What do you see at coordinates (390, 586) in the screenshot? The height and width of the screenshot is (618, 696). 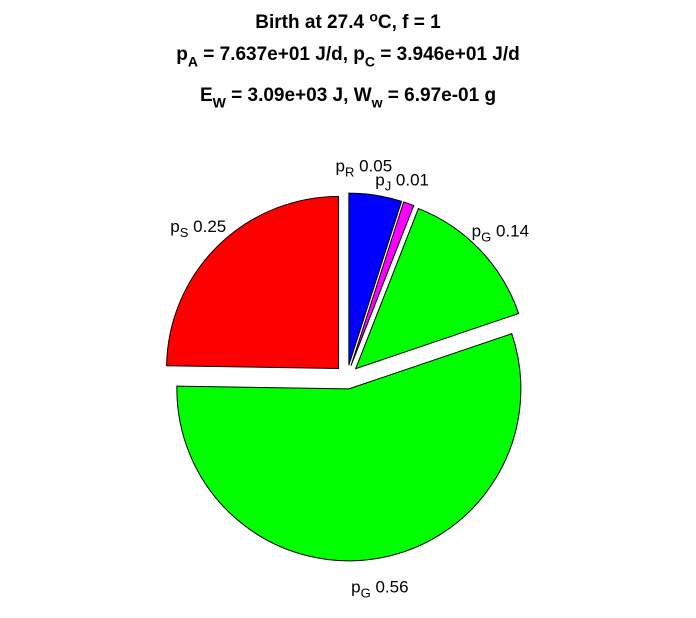 I see `slice-label-value: 0.56` at bounding box center [390, 586].